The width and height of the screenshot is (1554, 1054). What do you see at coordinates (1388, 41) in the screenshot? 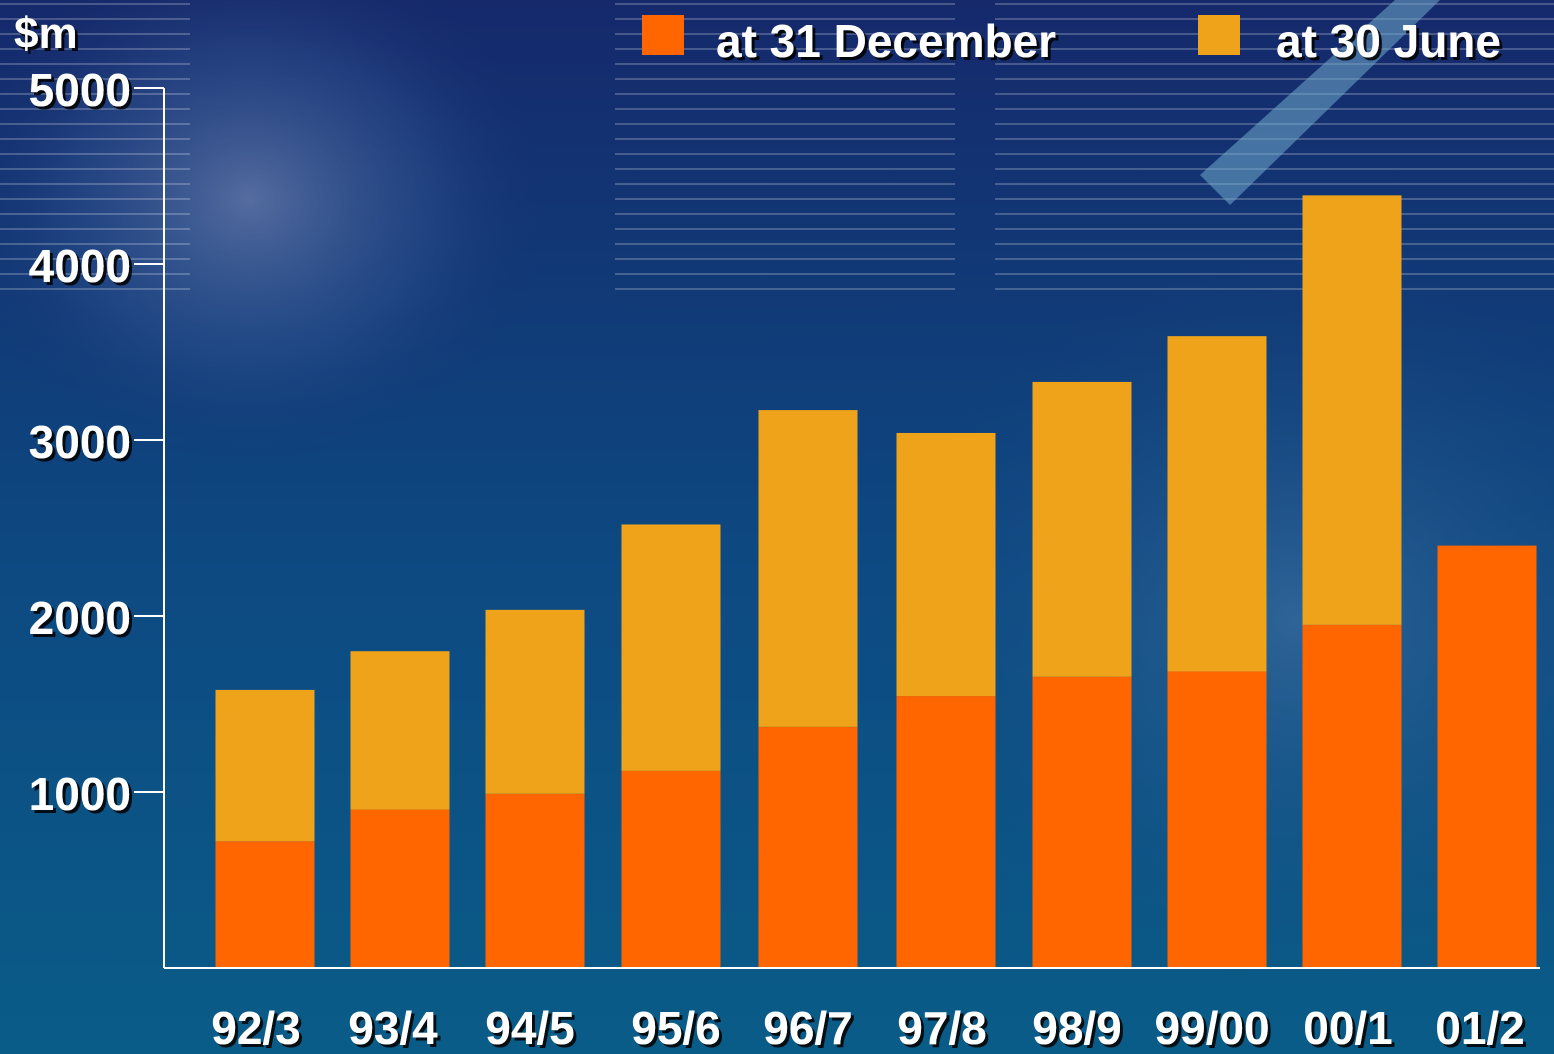
I see `legend-label-june: at 30 June` at bounding box center [1388, 41].